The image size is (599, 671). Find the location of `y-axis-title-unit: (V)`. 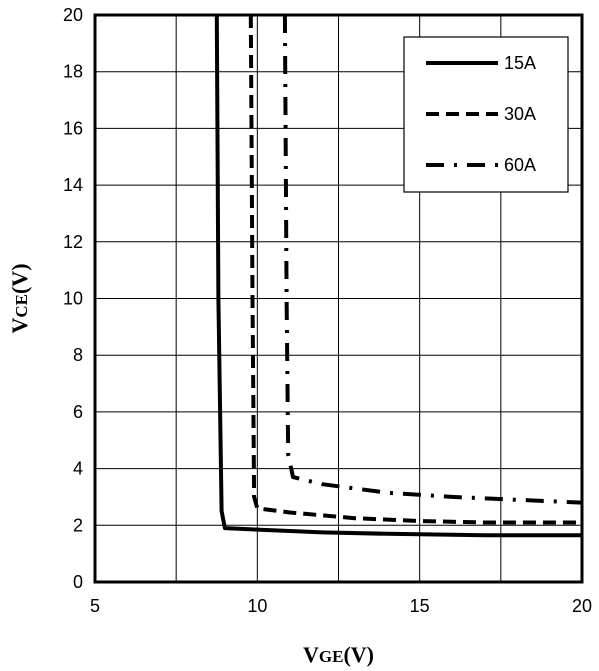

y-axis-title-unit: (V) is located at coordinates (19, 278).